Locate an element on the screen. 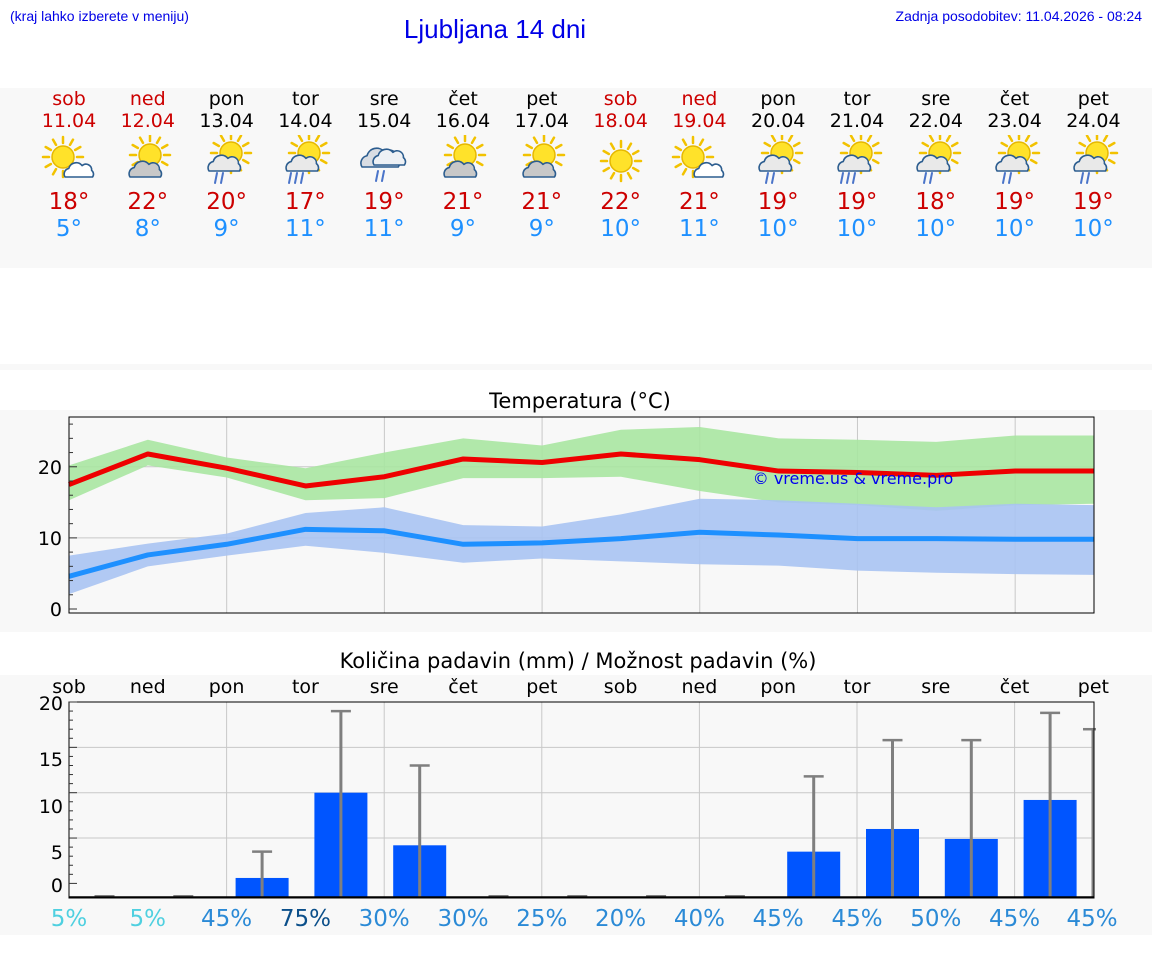  max-range-band is located at coordinates (581, 468).